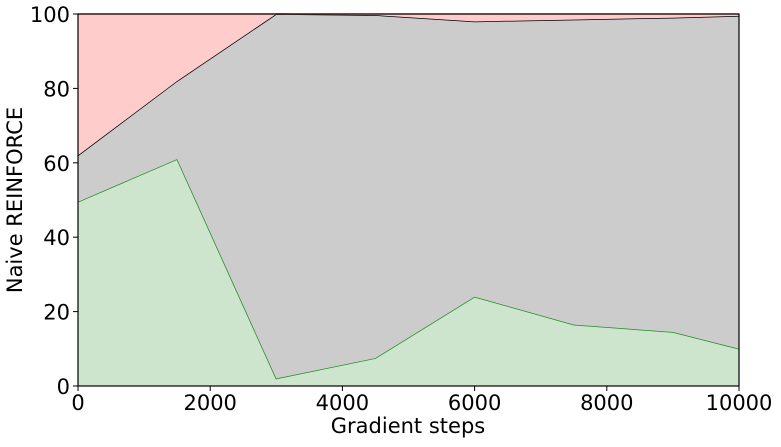 The width and height of the screenshot is (781, 447). What do you see at coordinates (56, 89) in the screenshot?
I see `y-tick-label: 80` at bounding box center [56, 89].